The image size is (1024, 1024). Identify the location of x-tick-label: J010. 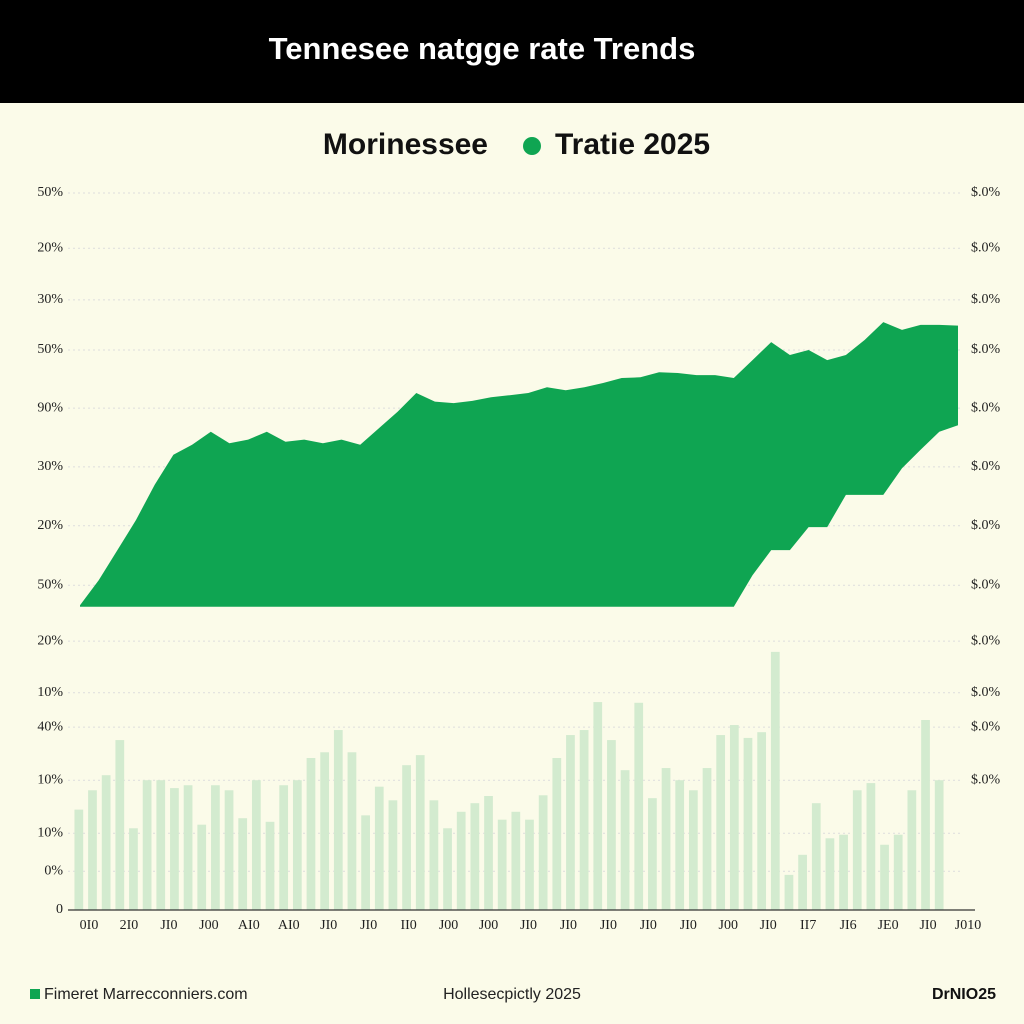
(968, 925).